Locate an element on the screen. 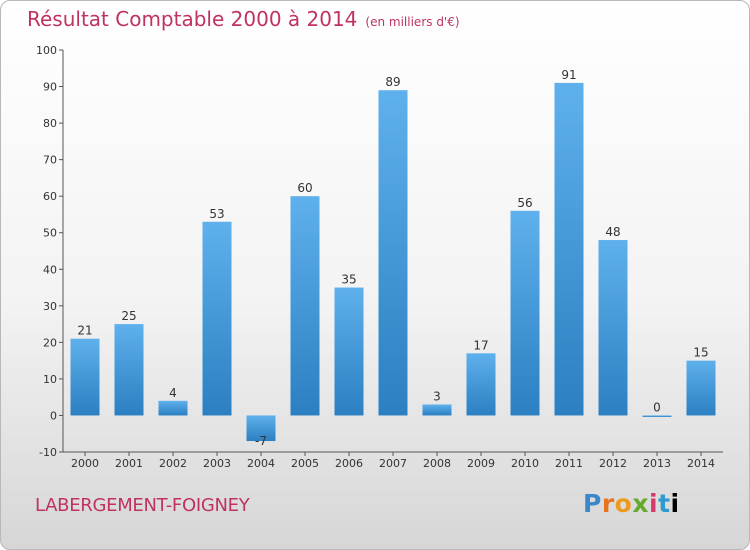 This screenshot has height=550, width=750. y-tick-label: 40 is located at coordinates (50, 269).